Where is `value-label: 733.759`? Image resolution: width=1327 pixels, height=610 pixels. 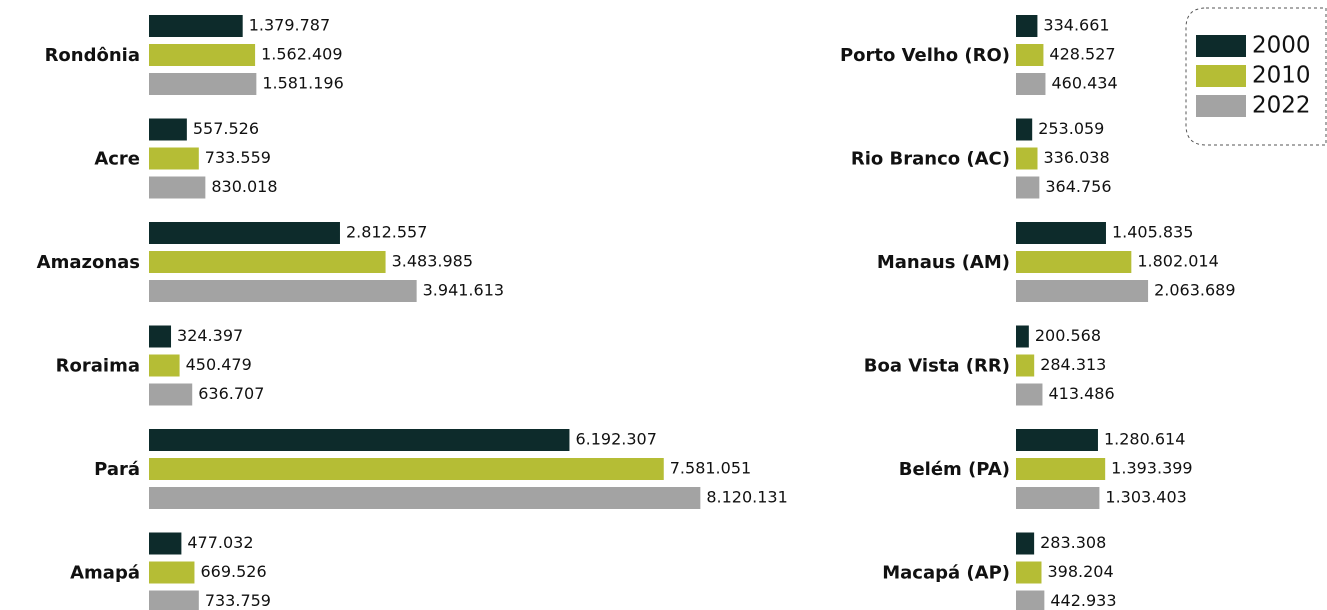 value-label: 733.759 is located at coordinates (238, 600).